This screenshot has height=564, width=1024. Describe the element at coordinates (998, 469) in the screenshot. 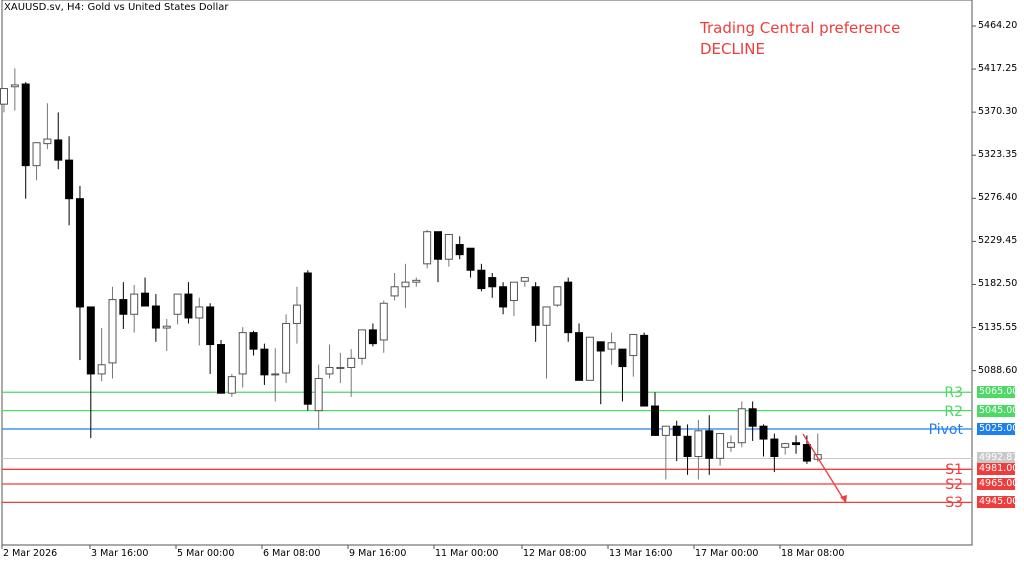

I see `level-price-tag-s1: 4981.00` at that location.